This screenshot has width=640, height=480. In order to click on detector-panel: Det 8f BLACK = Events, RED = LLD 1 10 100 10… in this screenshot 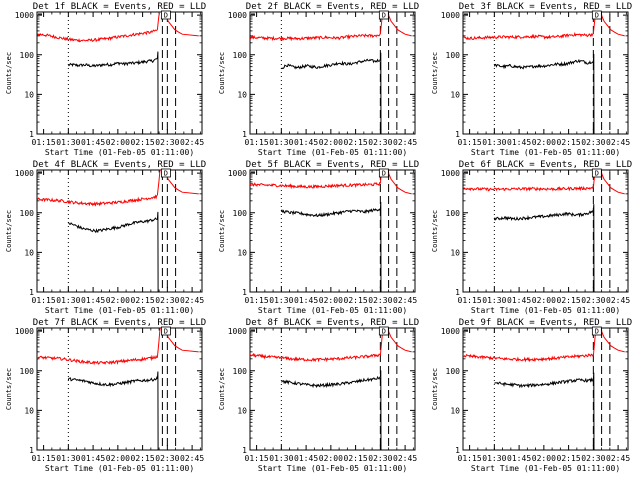, I will do `click(318, 395)`.